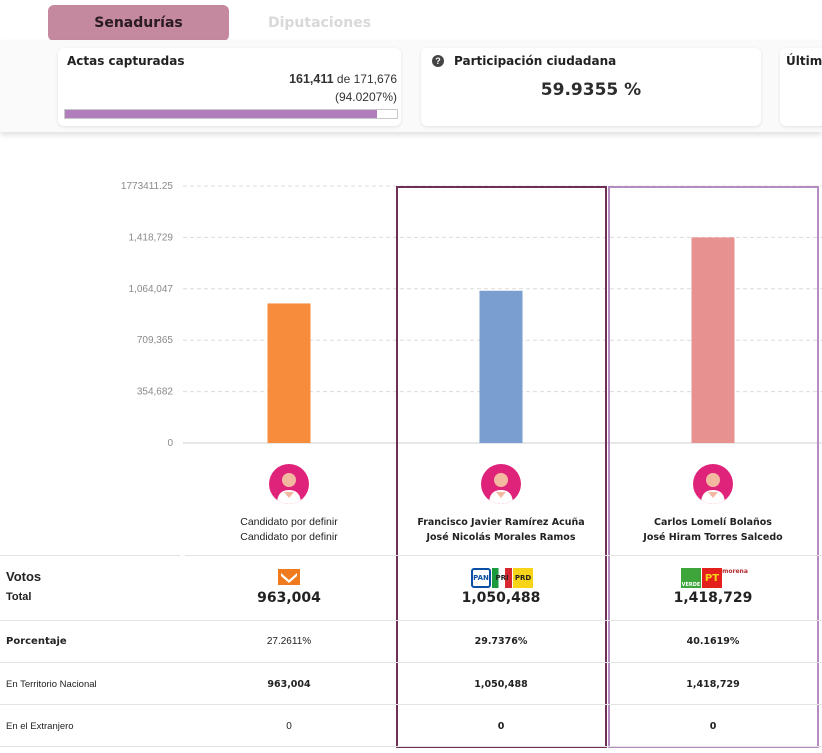  I want to click on percentage-2: 29.7376%, so click(501, 641).